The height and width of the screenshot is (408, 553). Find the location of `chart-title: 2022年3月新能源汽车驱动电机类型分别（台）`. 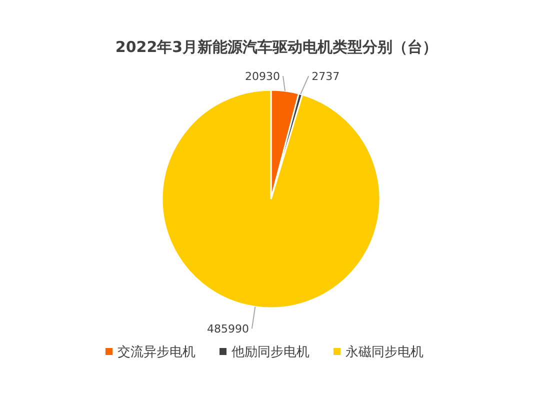

chart-title: 2022年3月新能源汽车驱动电机类型分别（台） is located at coordinates (276, 47).